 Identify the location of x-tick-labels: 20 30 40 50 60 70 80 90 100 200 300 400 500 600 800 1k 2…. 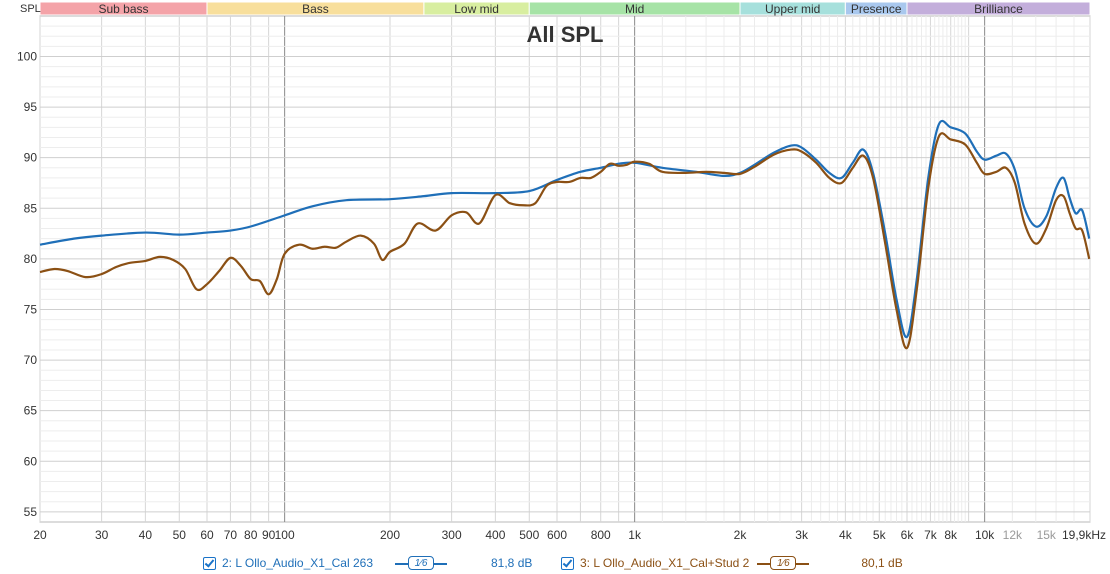
(569, 535).